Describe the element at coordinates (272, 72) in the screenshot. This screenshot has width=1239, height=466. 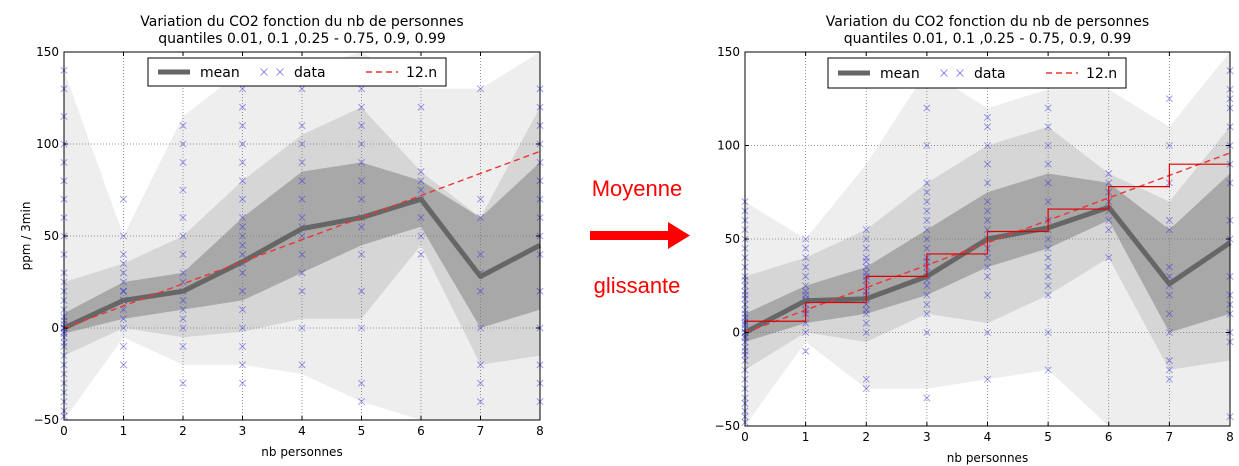
I see `legend-data-swatch` at that location.